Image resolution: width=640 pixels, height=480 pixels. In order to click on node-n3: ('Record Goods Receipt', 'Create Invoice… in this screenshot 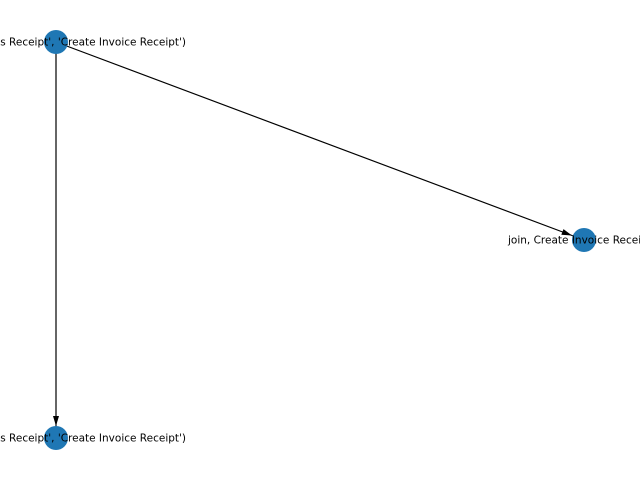, I will do `click(93, 438)`.